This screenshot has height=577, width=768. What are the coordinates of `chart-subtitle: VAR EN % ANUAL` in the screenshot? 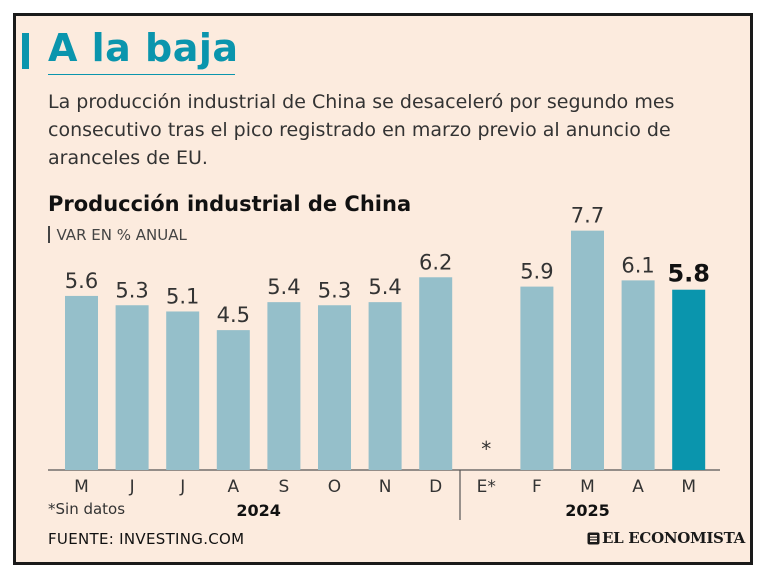 It's located at (117, 235).